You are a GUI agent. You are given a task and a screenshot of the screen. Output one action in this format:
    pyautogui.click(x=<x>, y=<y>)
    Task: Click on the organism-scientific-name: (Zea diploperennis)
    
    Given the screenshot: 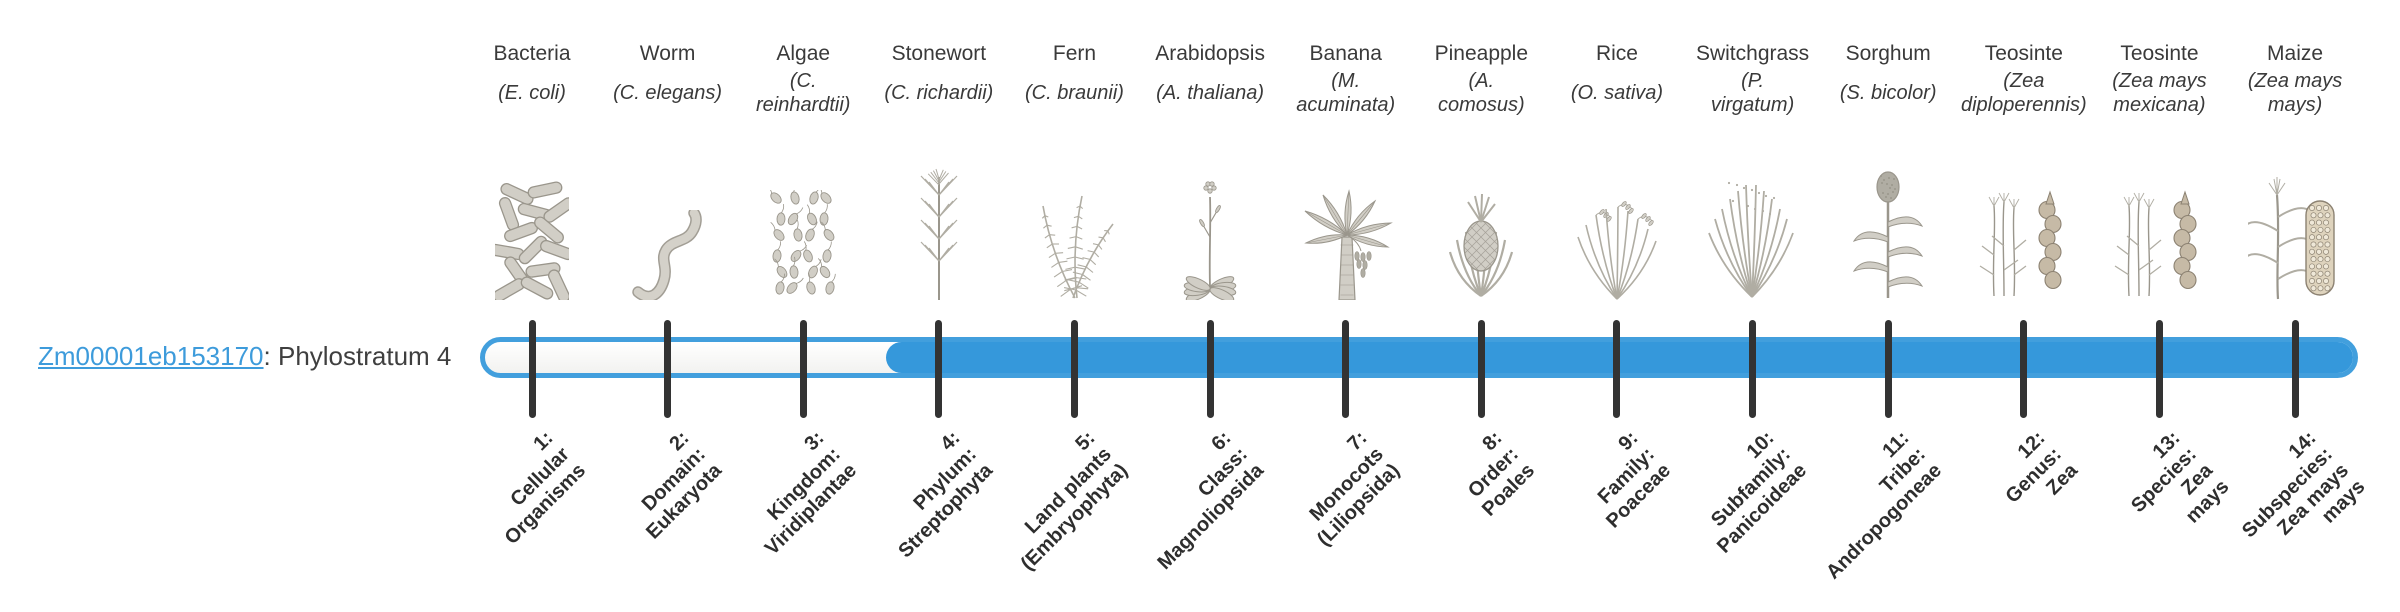 What is the action you would take?
    pyautogui.click(x=2024, y=93)
    